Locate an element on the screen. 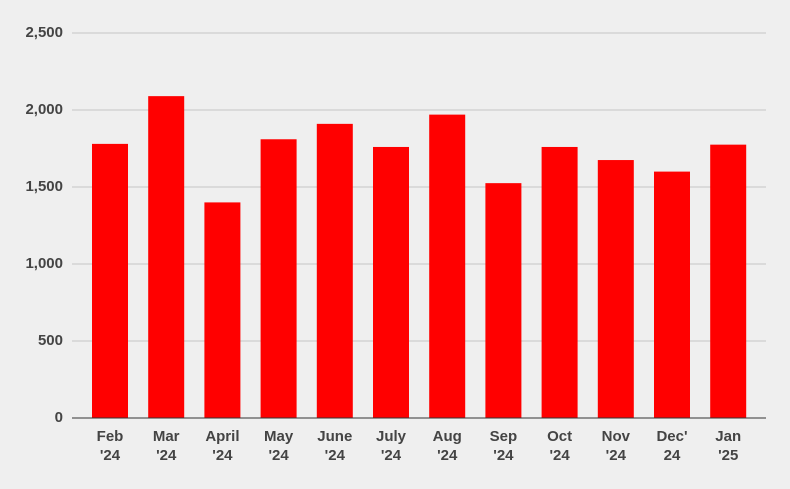 The height and width of the screenshot is (489, 790). x-tick-label: Aug '24 is located at coordinates (447, 446).